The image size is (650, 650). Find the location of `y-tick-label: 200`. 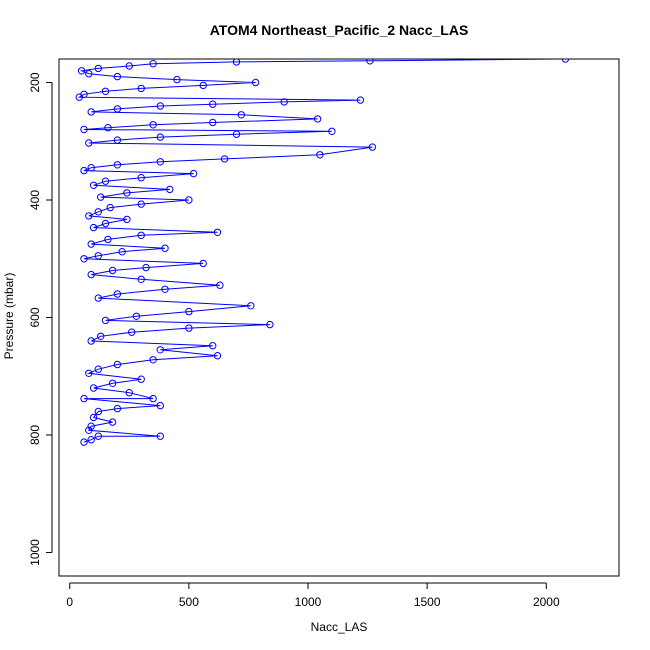

y-tick-label: 200 is located at coordinates (35, 82).